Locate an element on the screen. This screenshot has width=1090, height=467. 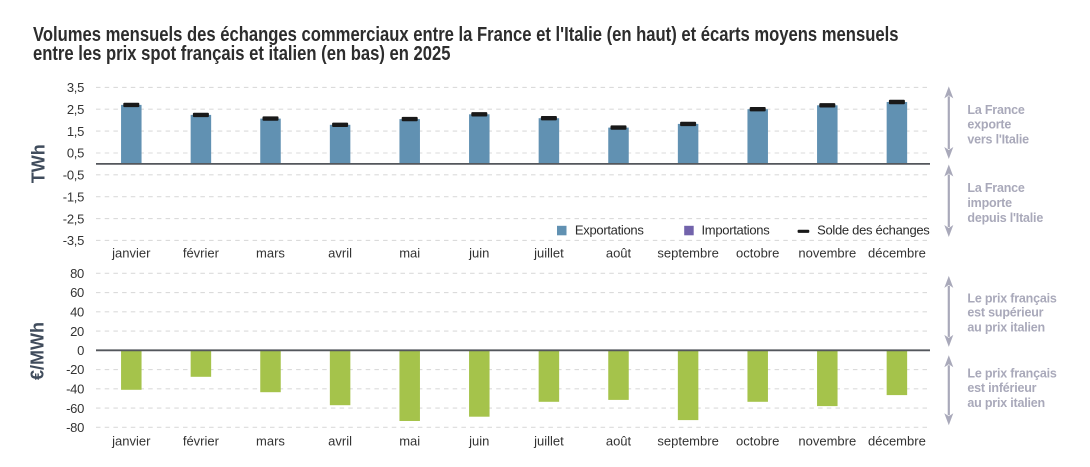
svg-text: depuis l'Italie is located at coordinates (1005, 218).